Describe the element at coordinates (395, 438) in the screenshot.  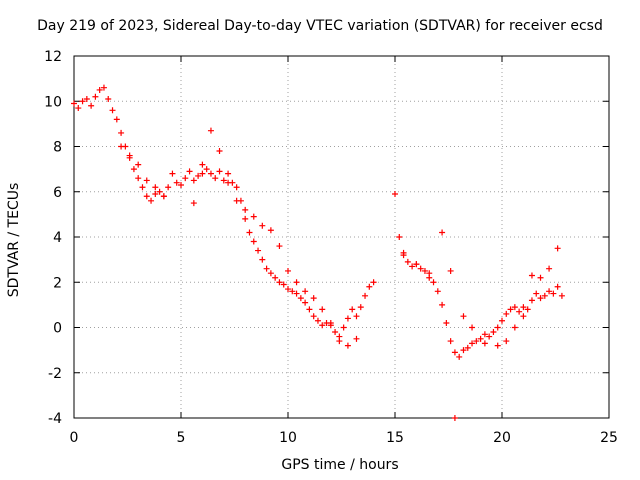
I see `x-tick-label: 15` at that location.